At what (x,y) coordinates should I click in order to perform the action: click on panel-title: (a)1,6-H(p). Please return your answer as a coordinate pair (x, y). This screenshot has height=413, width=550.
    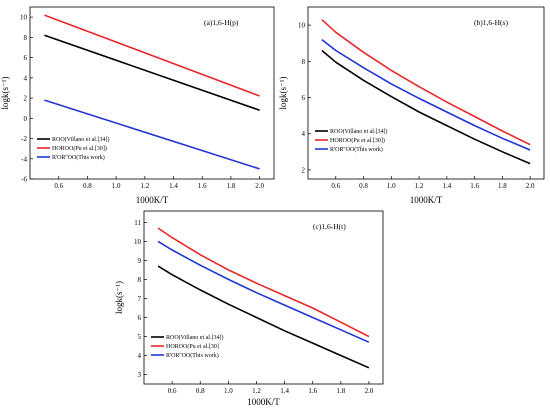
    Looking at the image, I should click on (221, 22).